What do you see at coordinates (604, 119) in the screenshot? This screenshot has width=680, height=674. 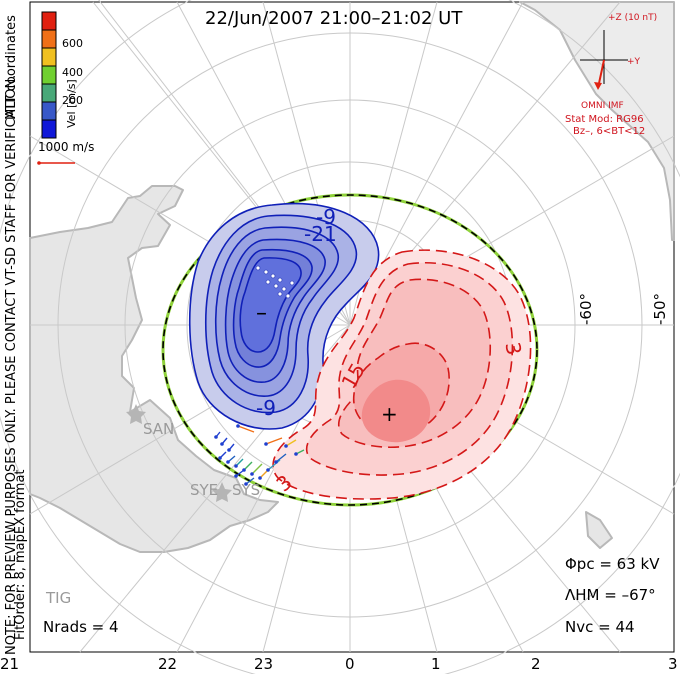 I see `stat-model: Stat Mod: RG96` at bounding box center [604, 119].